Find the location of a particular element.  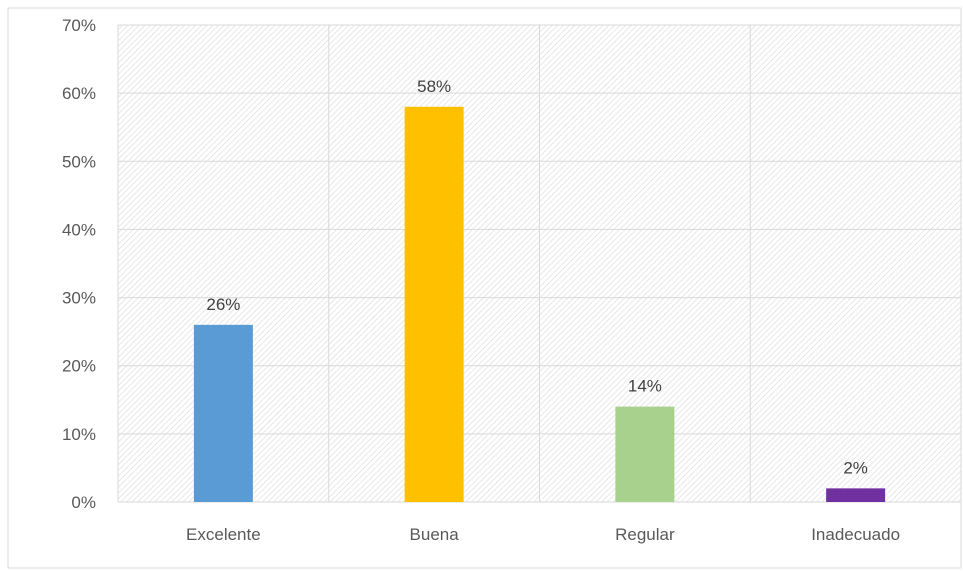

y-tick-label: 40% is located at coordinates (79, 229).